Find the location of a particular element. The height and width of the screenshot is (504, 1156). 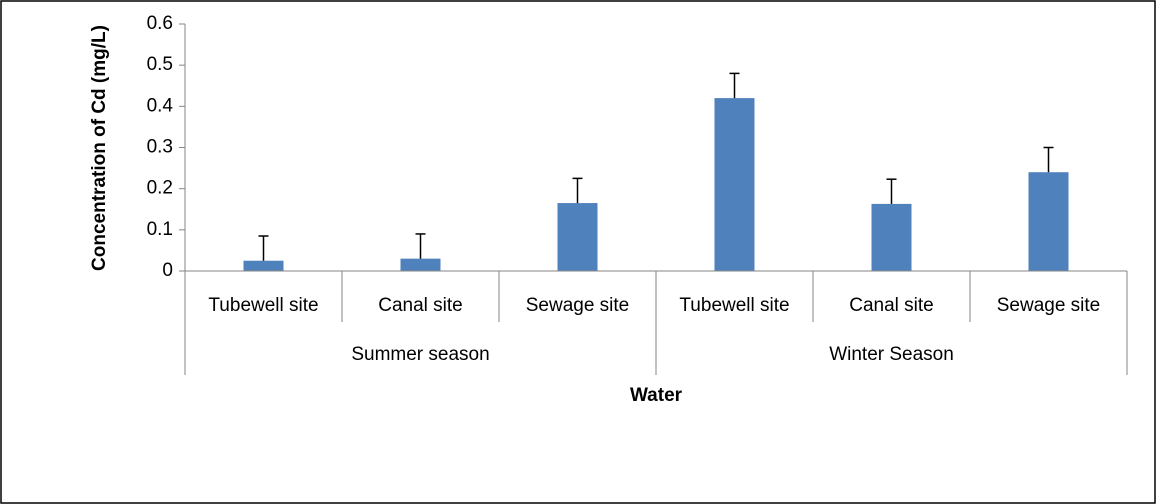

y-axis-label: Concentration of Cd (mg/L) is located at coordinates (99, 148).